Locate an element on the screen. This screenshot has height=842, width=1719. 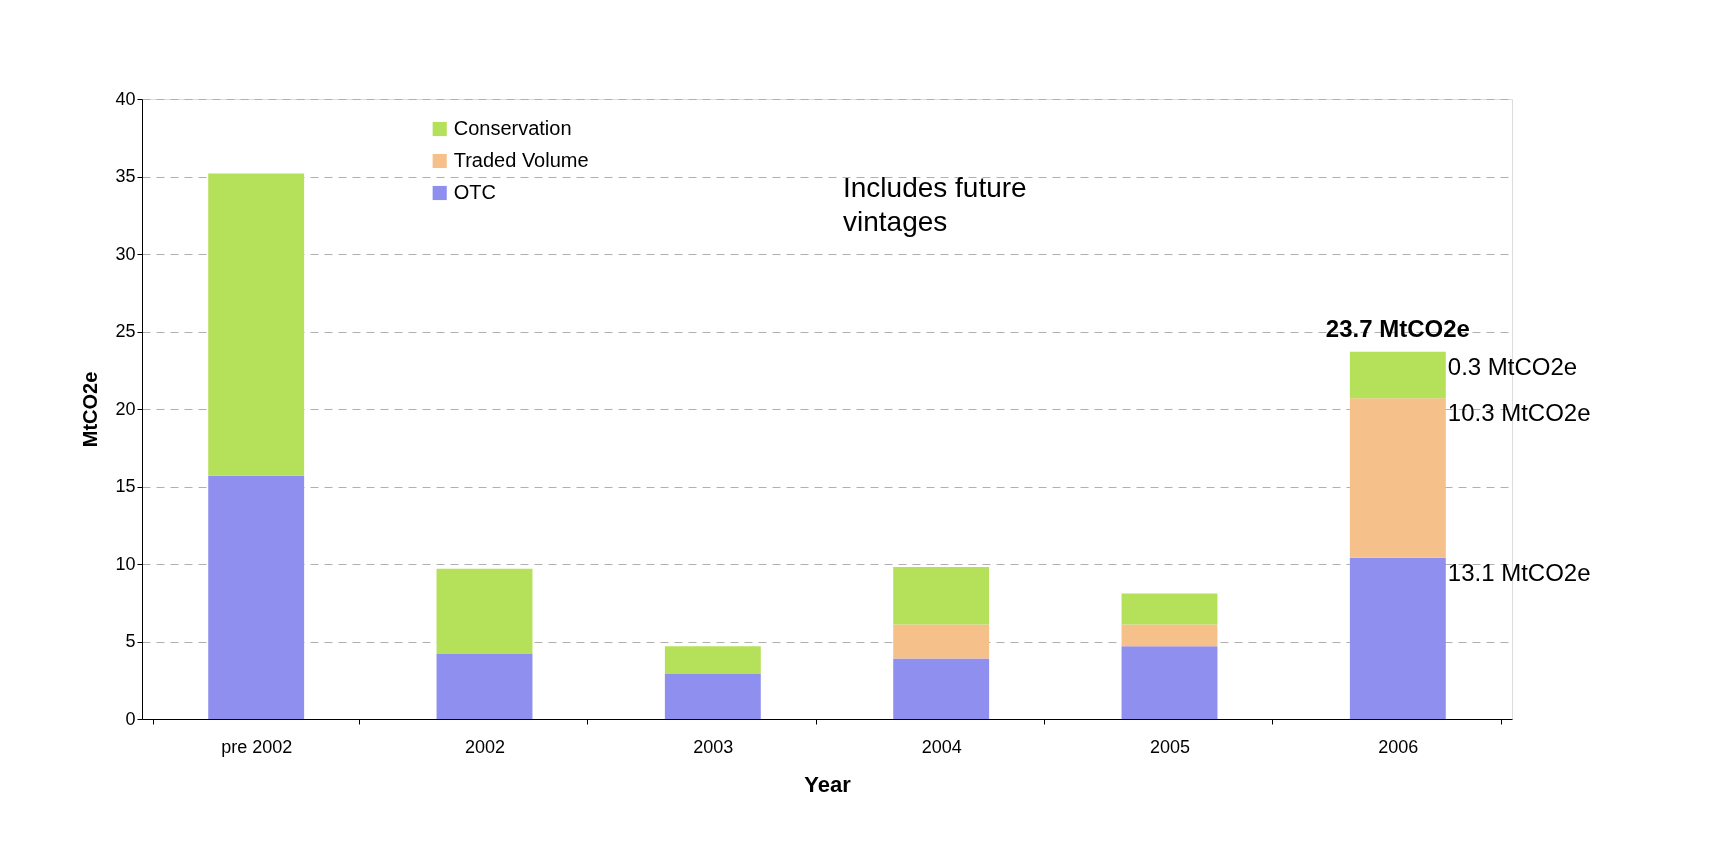
annotation: 13.1 MtCO2e is located at coordinates (1519, 572).